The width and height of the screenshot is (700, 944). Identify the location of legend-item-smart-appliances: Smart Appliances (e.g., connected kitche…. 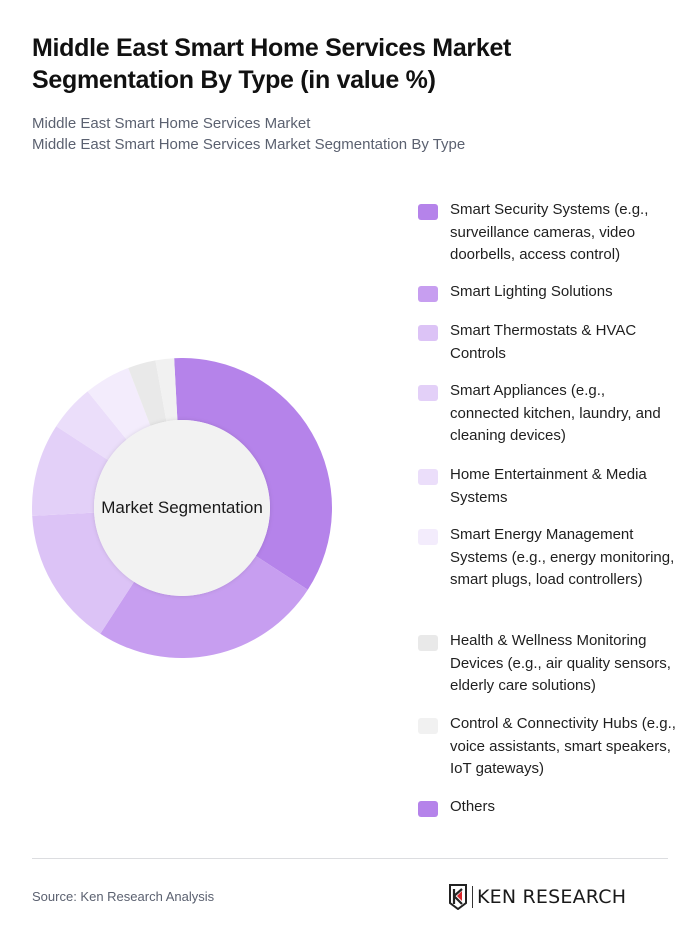
(548, 414).